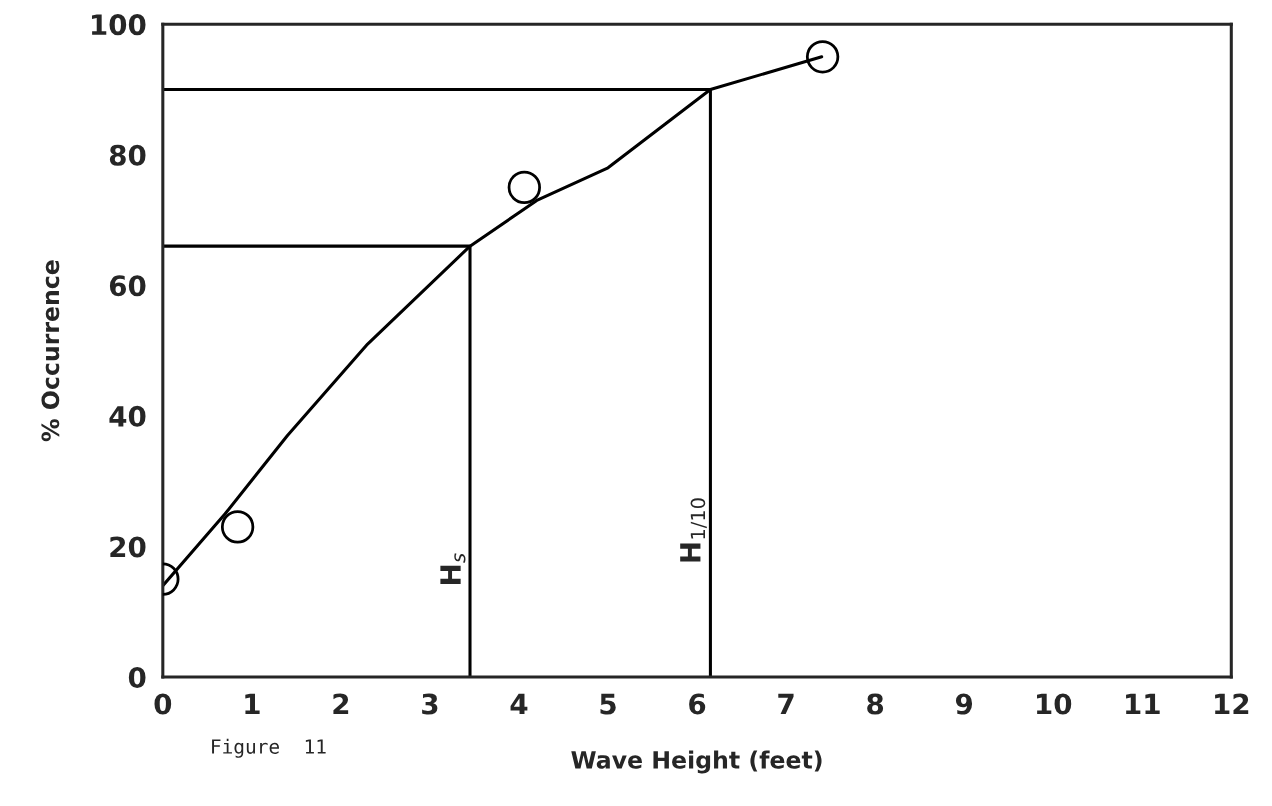  Describe the element at coordinates (519, 704) in the screenshot. I see `x-tick-label: 4` at that location.